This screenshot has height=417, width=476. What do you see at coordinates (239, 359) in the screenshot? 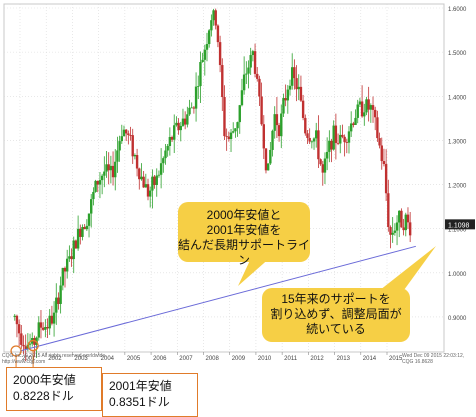
I see `x-tick-label: 2009` at bounding box center [239, 359].